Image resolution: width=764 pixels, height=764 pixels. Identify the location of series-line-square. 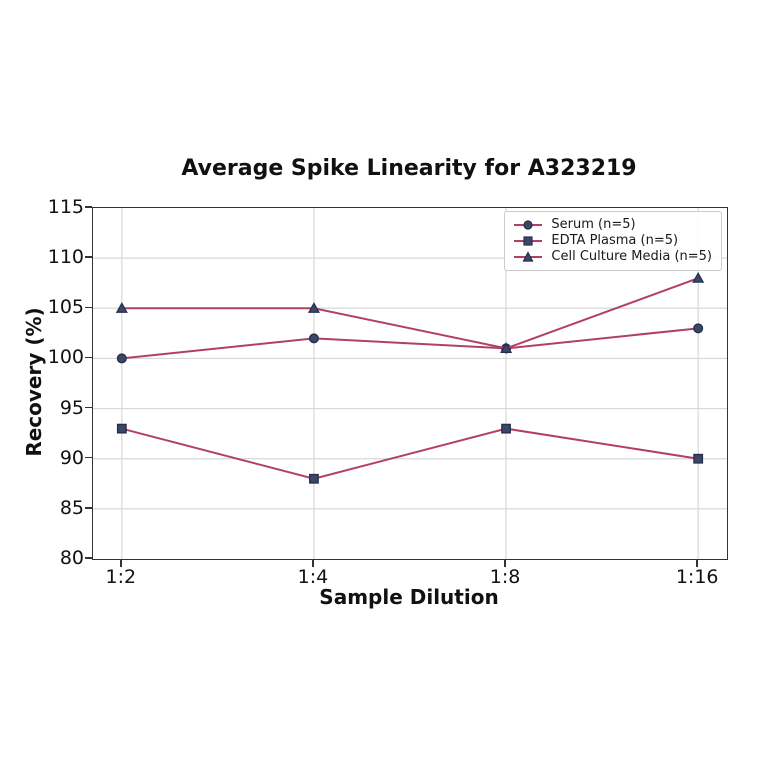
(410, 453).